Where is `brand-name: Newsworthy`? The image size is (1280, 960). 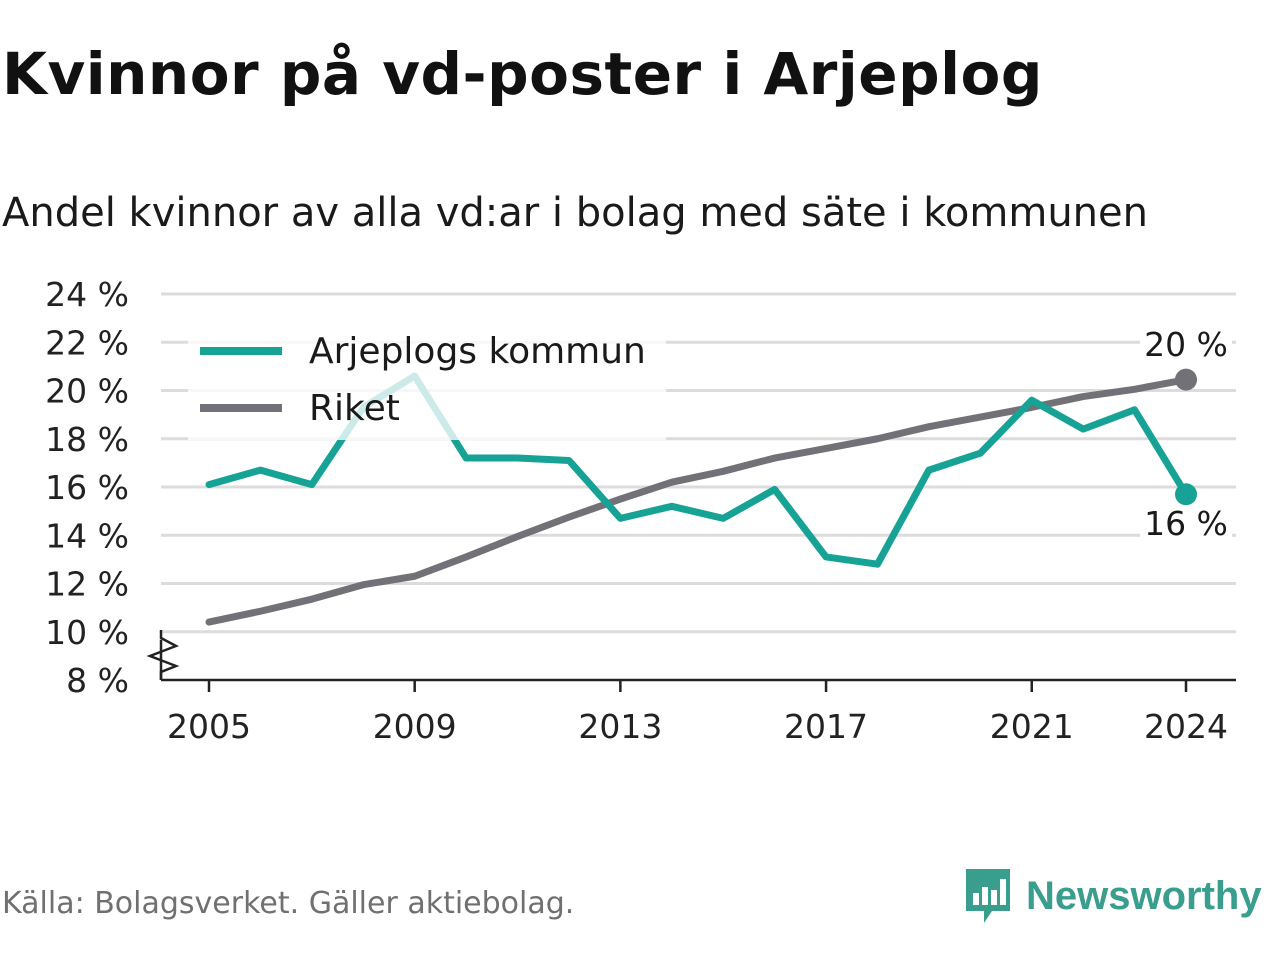 brand-name: Newsworthy is located at coordinates (1144, 895).